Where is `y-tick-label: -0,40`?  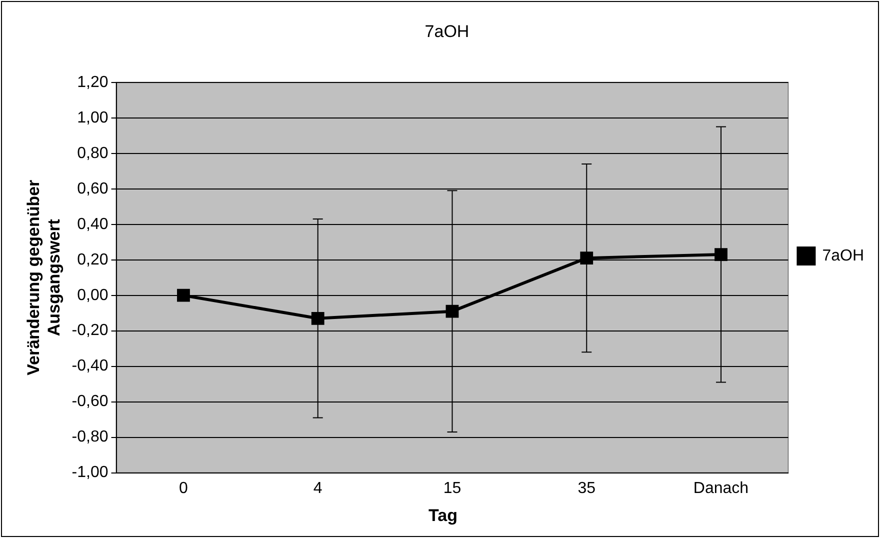 y-tick-label: -0,40 is located at coordinates (90, 366).